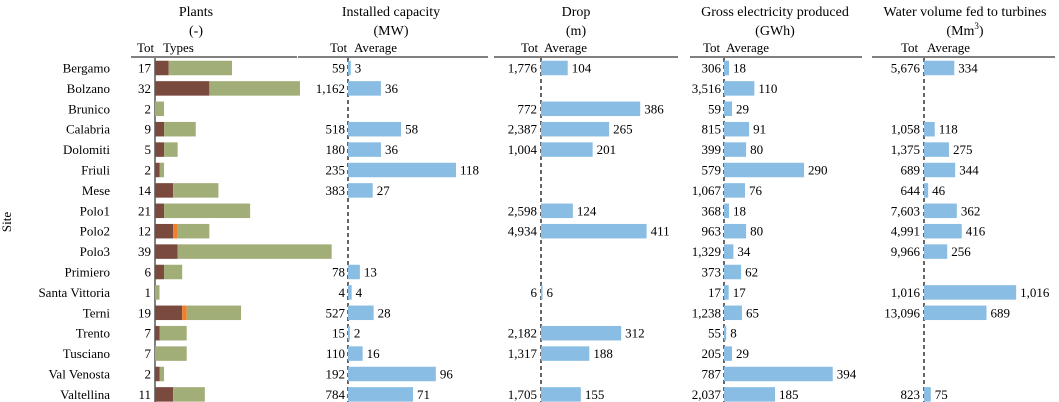 The image size is (1059, 402). What do you see at coordinates (384, 312) in the screenshot?
I see `capacity-avg-label-12: 28` at bounding box center [384, 312].